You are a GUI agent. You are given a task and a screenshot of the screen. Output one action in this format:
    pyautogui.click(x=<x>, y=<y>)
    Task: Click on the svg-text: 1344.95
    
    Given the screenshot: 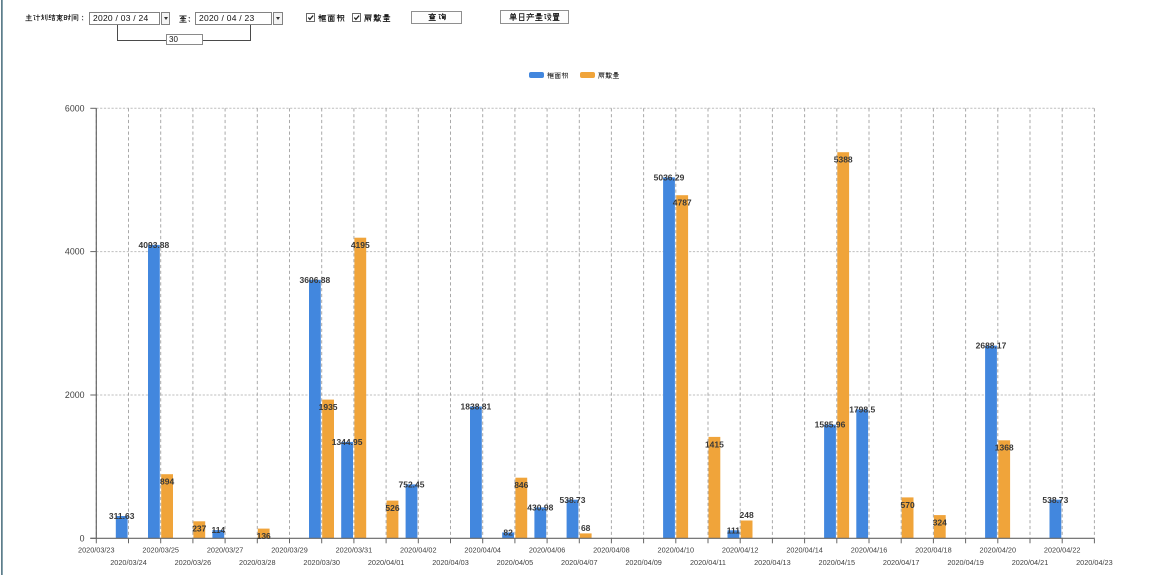 What is the action you would take?
    pyautogui.click(x=347, y=442)
    